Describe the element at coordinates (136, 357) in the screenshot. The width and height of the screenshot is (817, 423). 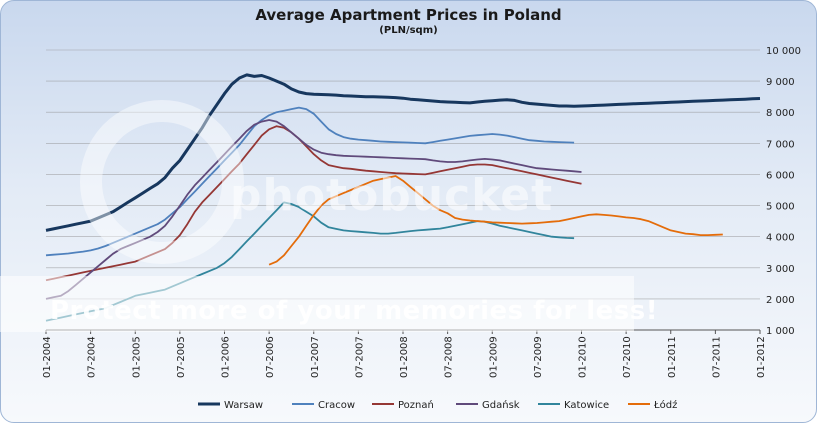
I see `x-tick-label: 01-2005` at that location.